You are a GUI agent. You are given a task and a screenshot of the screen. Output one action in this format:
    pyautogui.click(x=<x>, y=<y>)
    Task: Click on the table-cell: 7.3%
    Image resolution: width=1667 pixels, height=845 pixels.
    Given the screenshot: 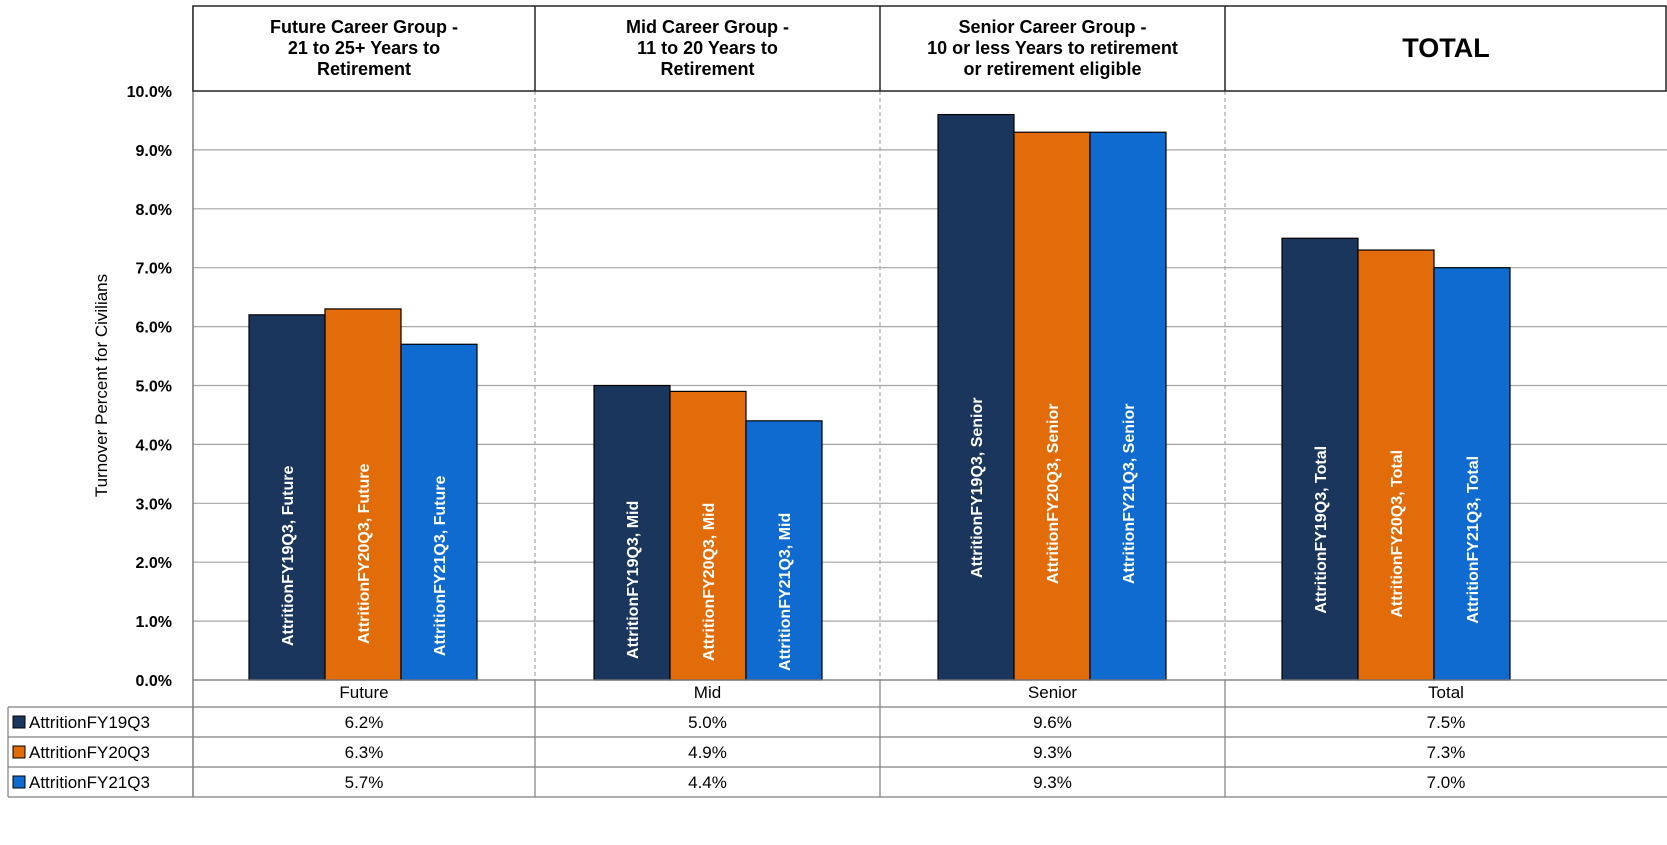 What is the action you would take?
    pyautogui.click(x=1446, y=752)
    